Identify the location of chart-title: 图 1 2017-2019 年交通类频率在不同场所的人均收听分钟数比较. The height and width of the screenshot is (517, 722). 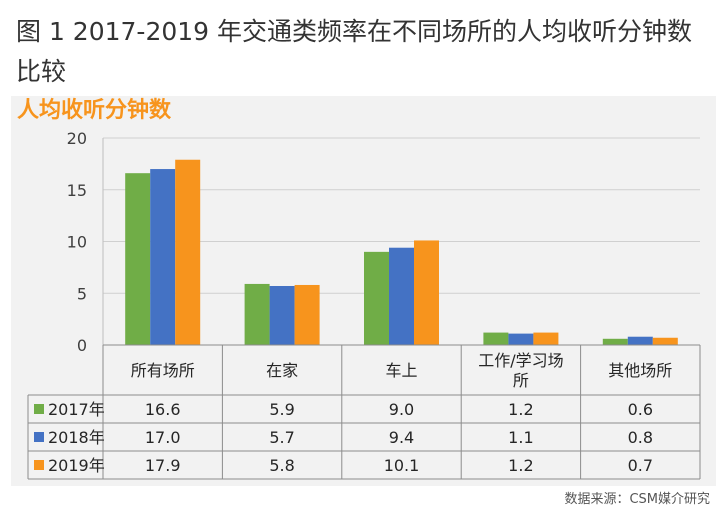
(354, 51).